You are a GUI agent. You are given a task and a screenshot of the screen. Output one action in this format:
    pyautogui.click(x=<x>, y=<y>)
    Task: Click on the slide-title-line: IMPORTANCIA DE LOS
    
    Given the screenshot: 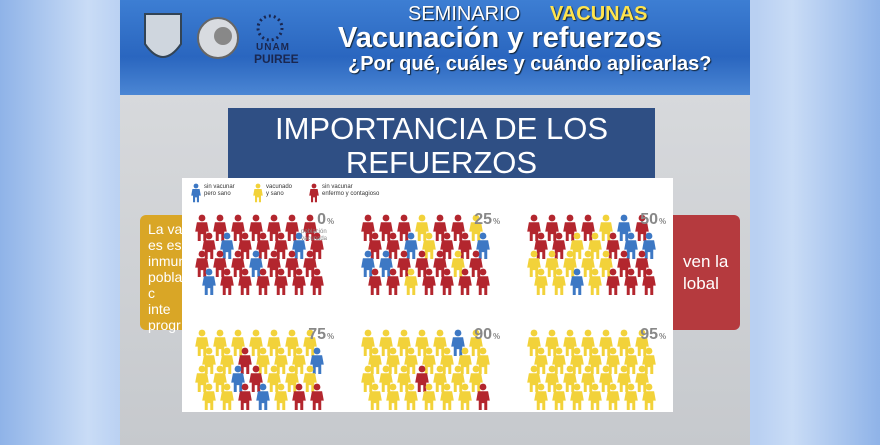 What is the action you would take?
    pyautogui.click(x=441, y=128)
    